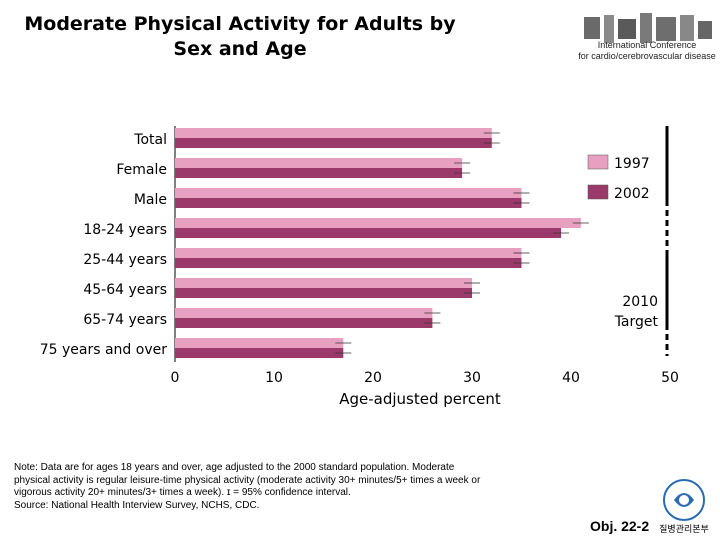 The width and height of the screenshot is (720, 540). I want to click on x-tick-label: 20, so click(373, 378).